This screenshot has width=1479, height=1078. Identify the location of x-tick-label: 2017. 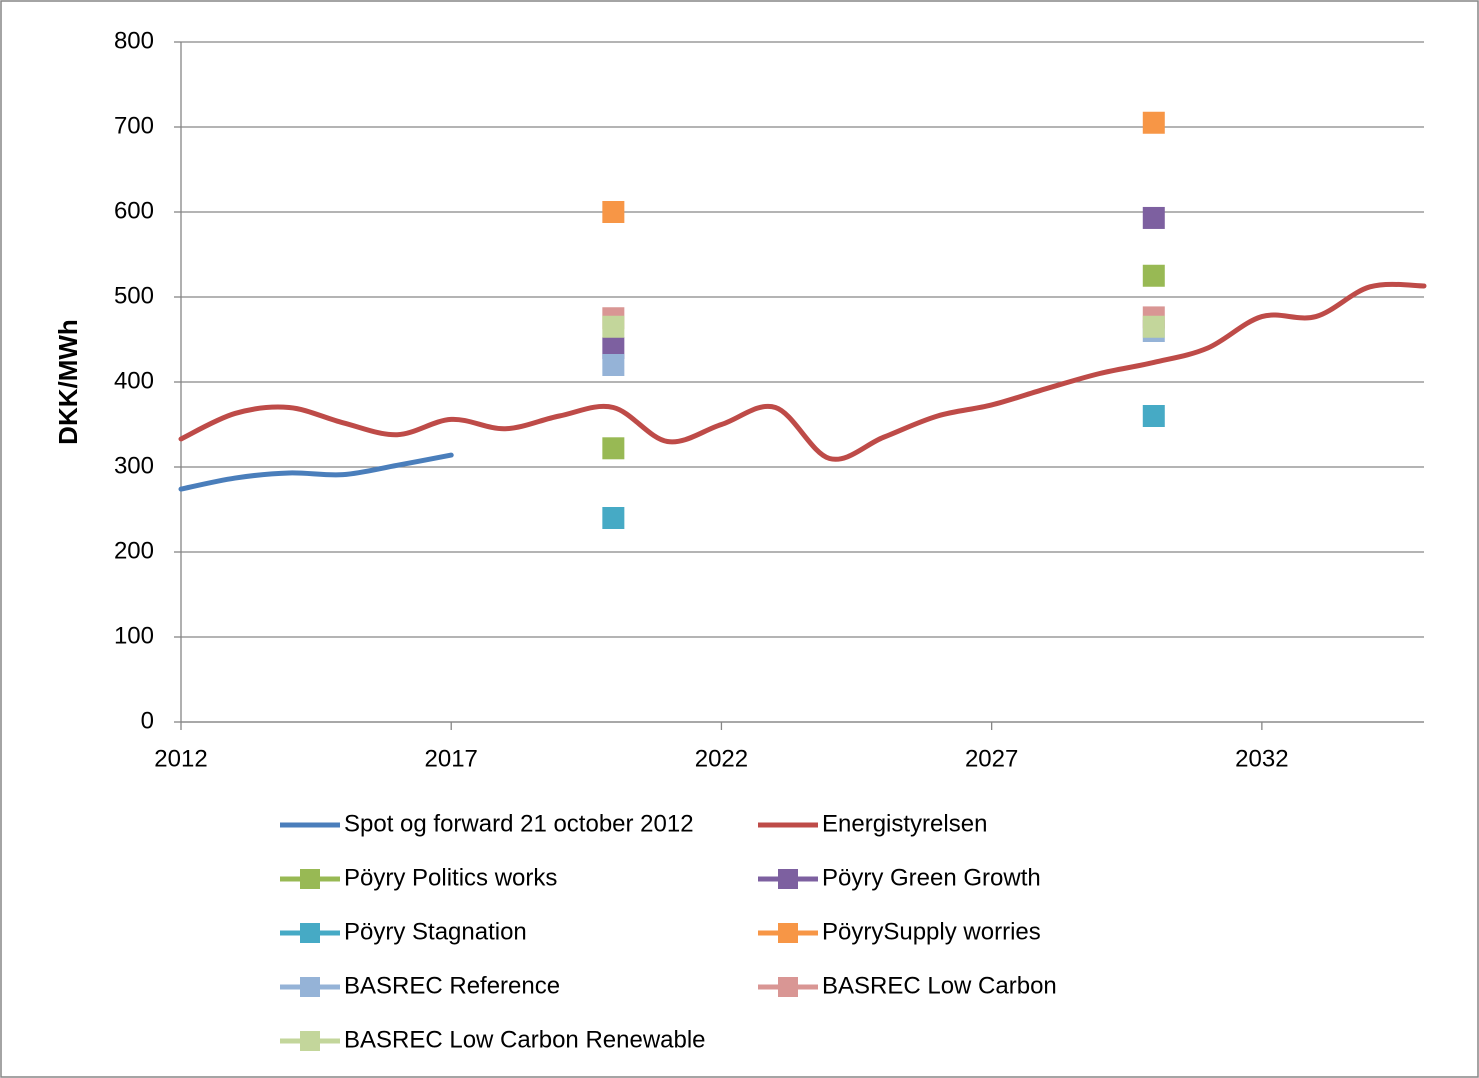
(451, 758).